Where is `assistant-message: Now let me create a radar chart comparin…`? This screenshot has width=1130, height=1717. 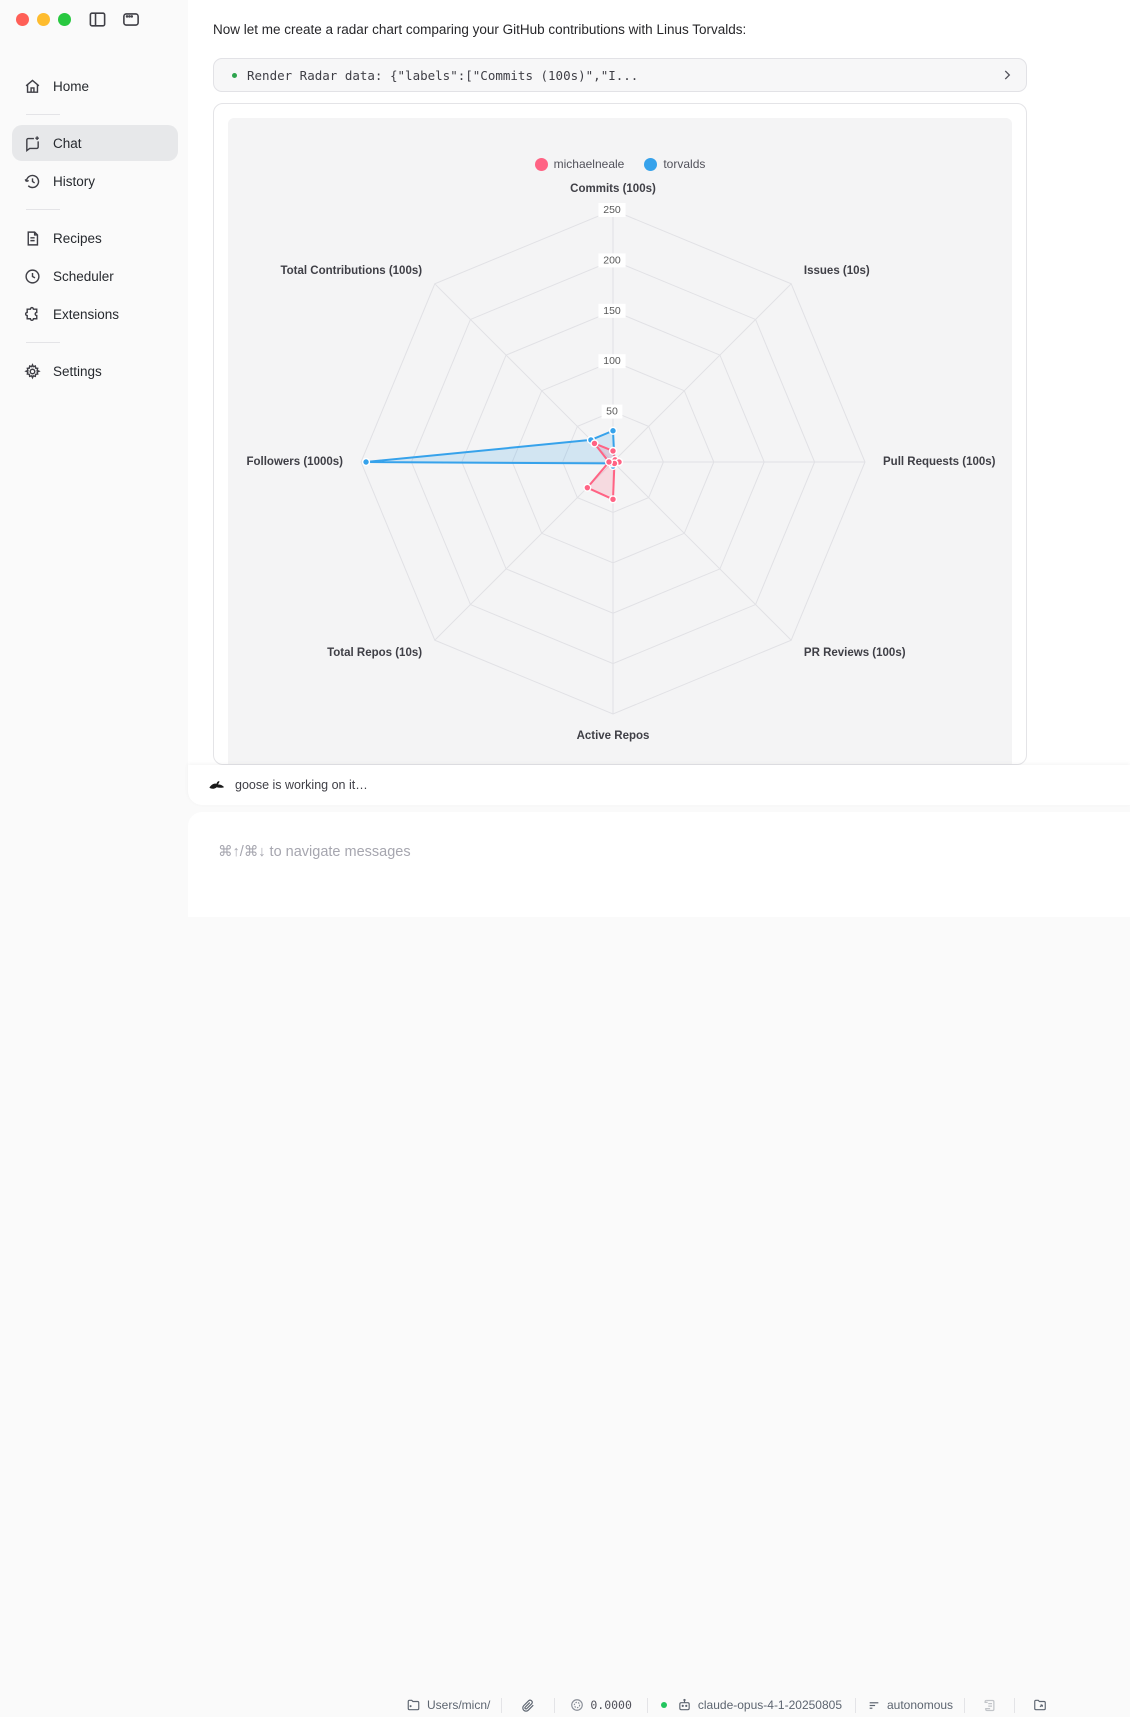 assistant-message: Now let me create a radar chart comparin… is located at coordinates (480, 29).